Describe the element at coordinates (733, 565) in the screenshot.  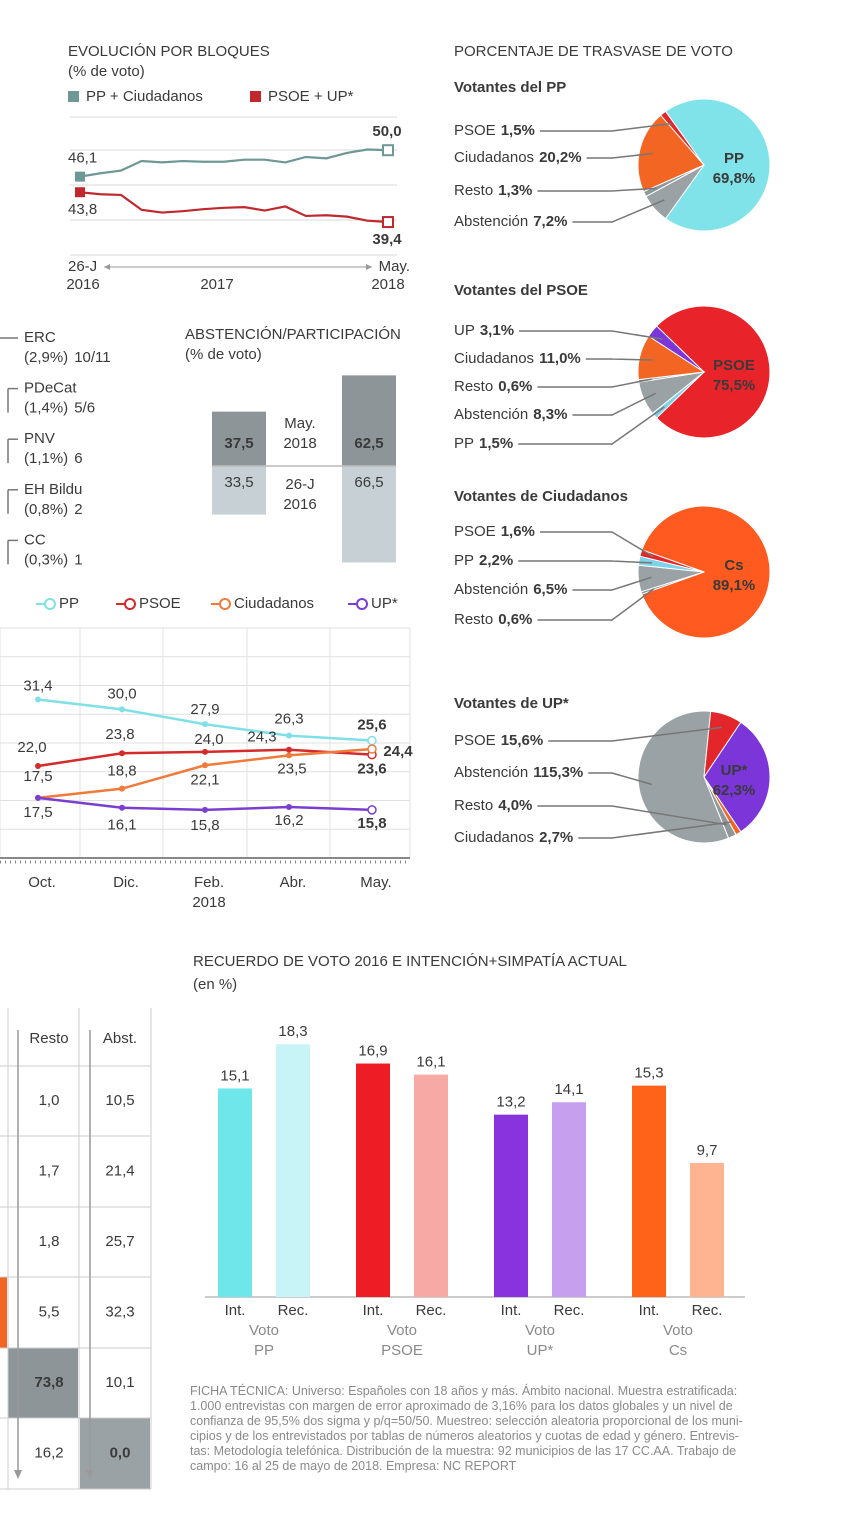
I see `pie-main-name: Cs` at that location.